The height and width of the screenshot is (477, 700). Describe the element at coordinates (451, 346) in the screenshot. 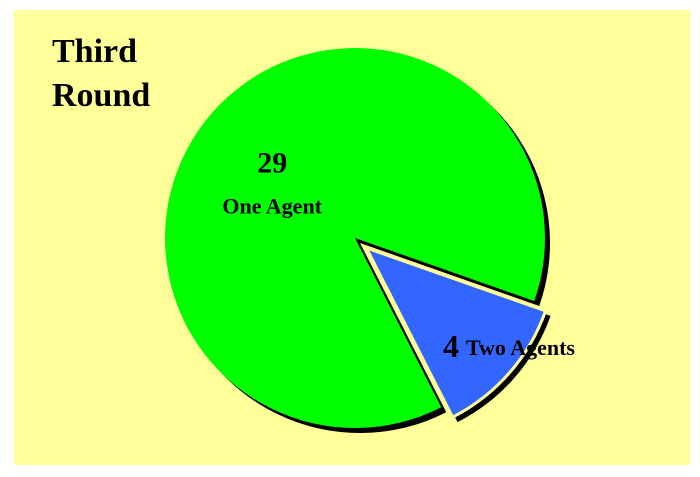

I see `data-label: 4` at that location.